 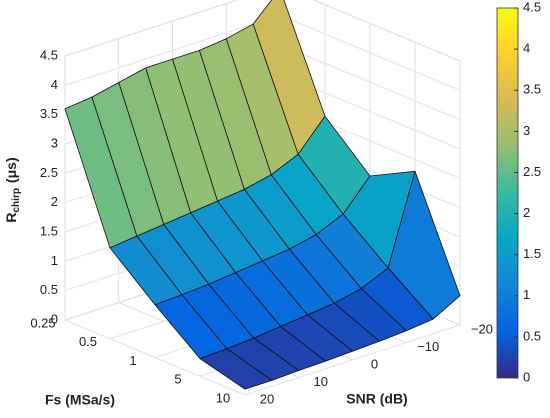 What do you see at coordinates (11, 170) in the screenshot?
I see `z-label-unit: (μs)` at bounding box center [11, 170].